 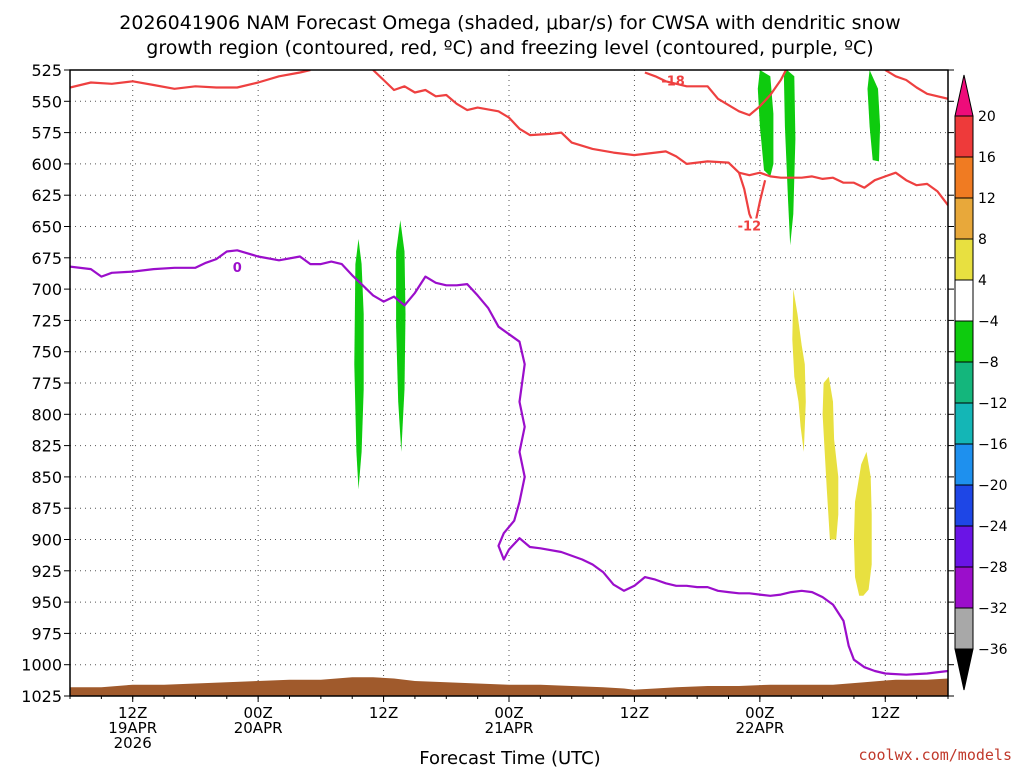 I want to click on colorbar-label-12: −32, so click(x=993, y=609).